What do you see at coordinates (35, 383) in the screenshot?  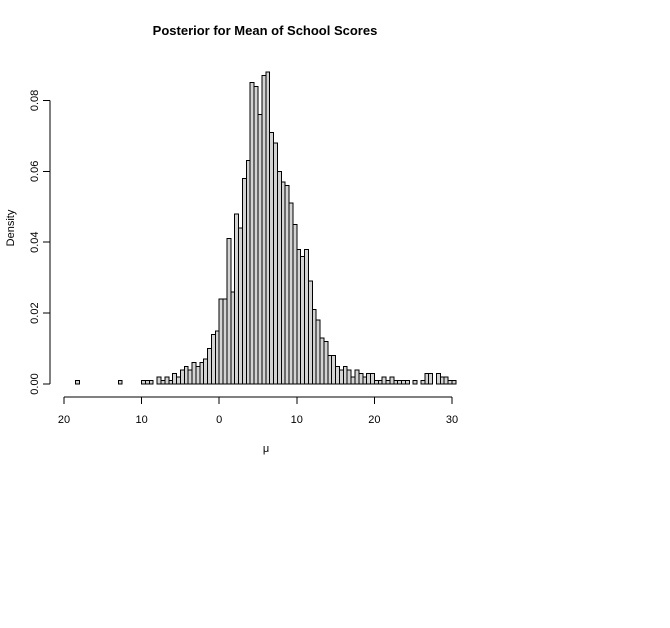 I see `y-tick-label: 0.00` at bounding box center [35, 383].